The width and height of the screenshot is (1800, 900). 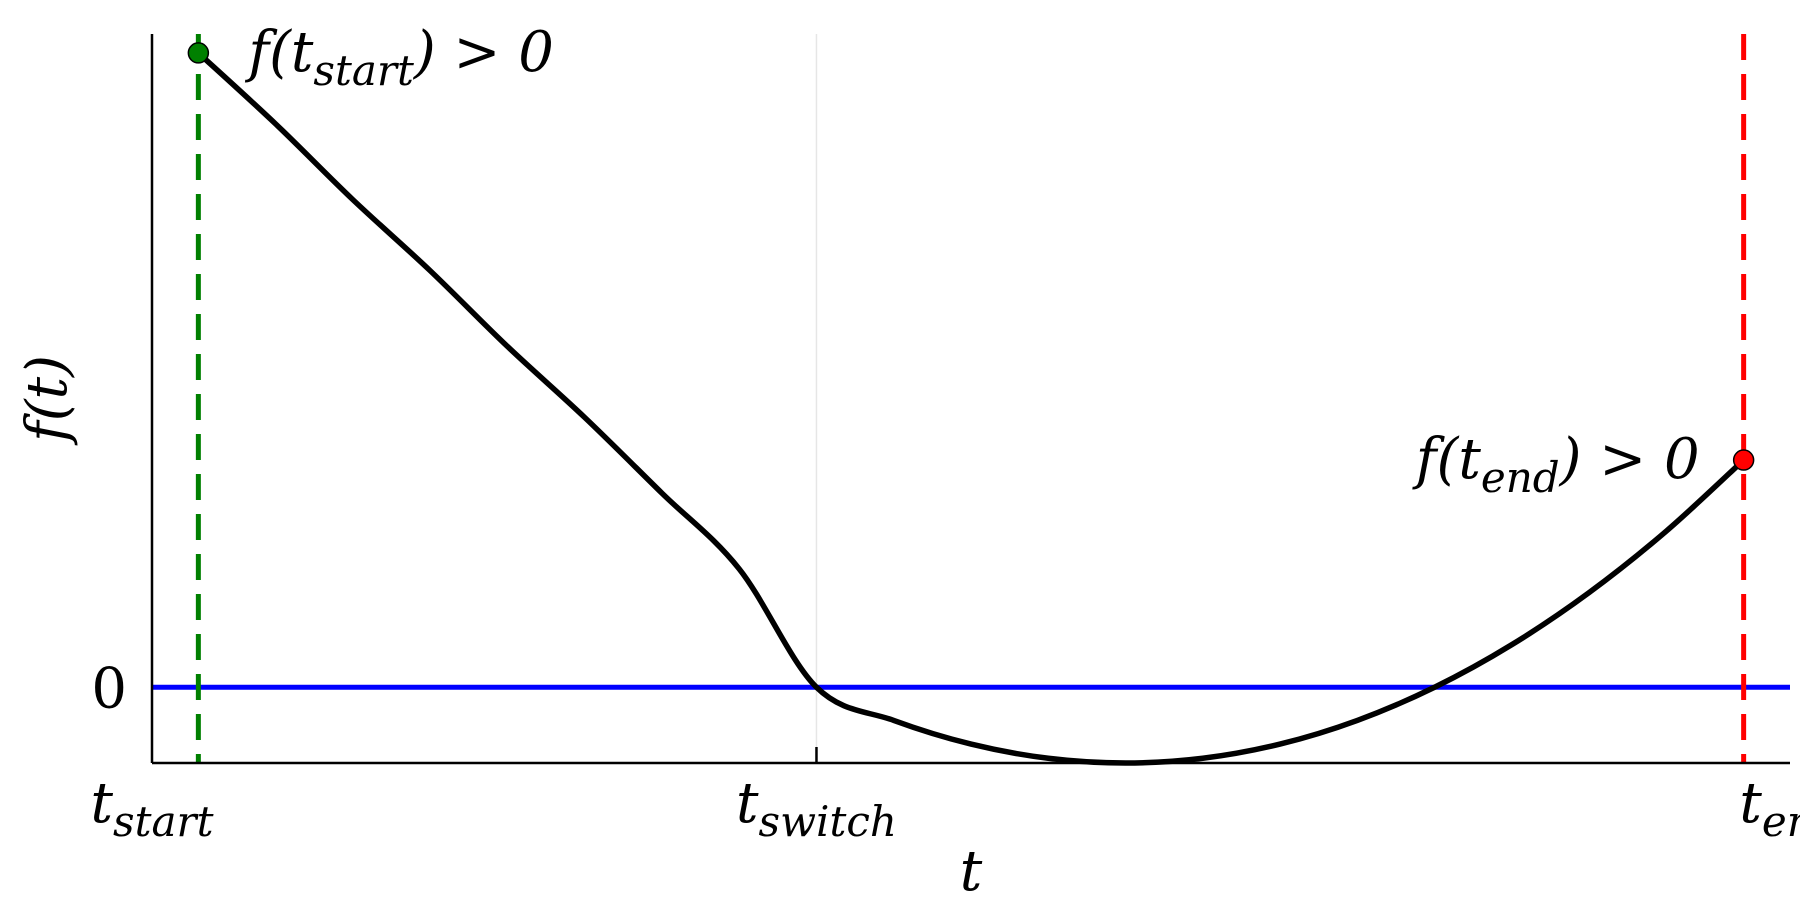 What do you see at coordinates (971, 869) in the screenshot?
I see `x-axis-label: t` at bounding box center [971, 869].